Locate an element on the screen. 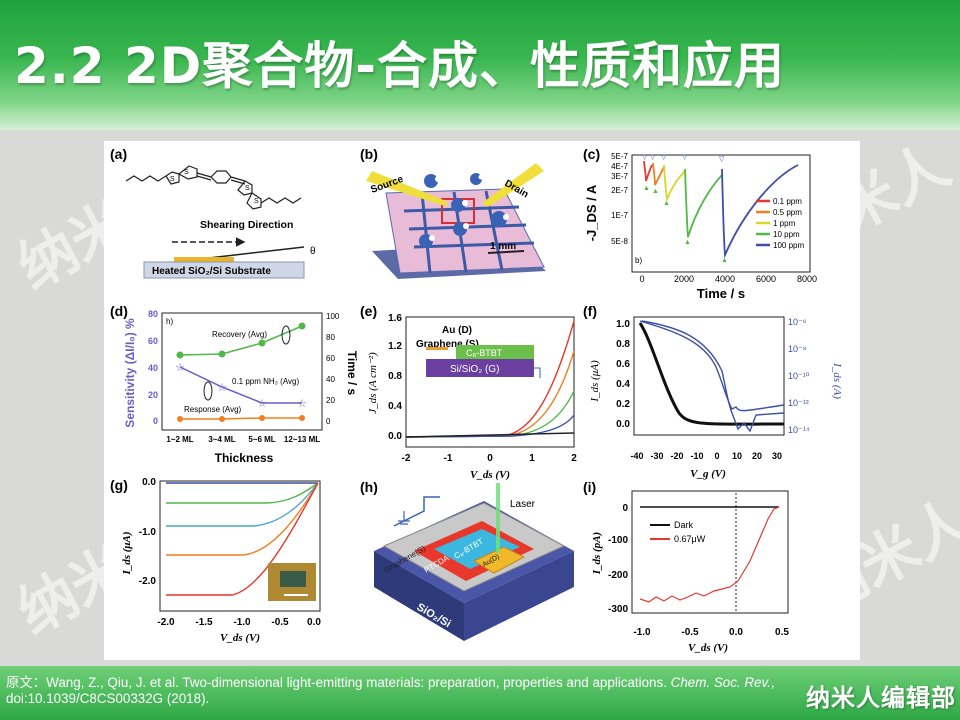 This screenshot has height=720, width=960. legend: 0.1 ppm 0.5 ppm 1 ppm 10 ppm 100 ppm is located at coordinates (780, 223).